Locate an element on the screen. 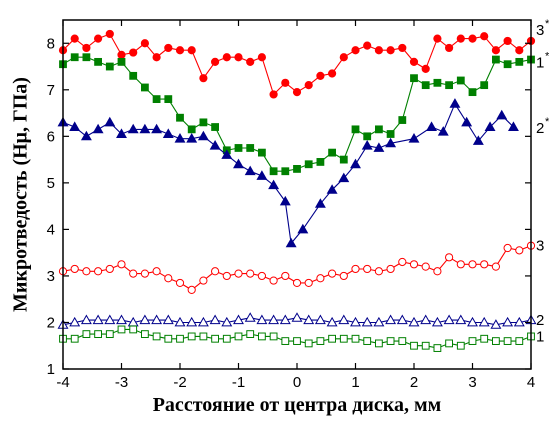  y-tick-label: 2 is located at coordinates (51, 322).